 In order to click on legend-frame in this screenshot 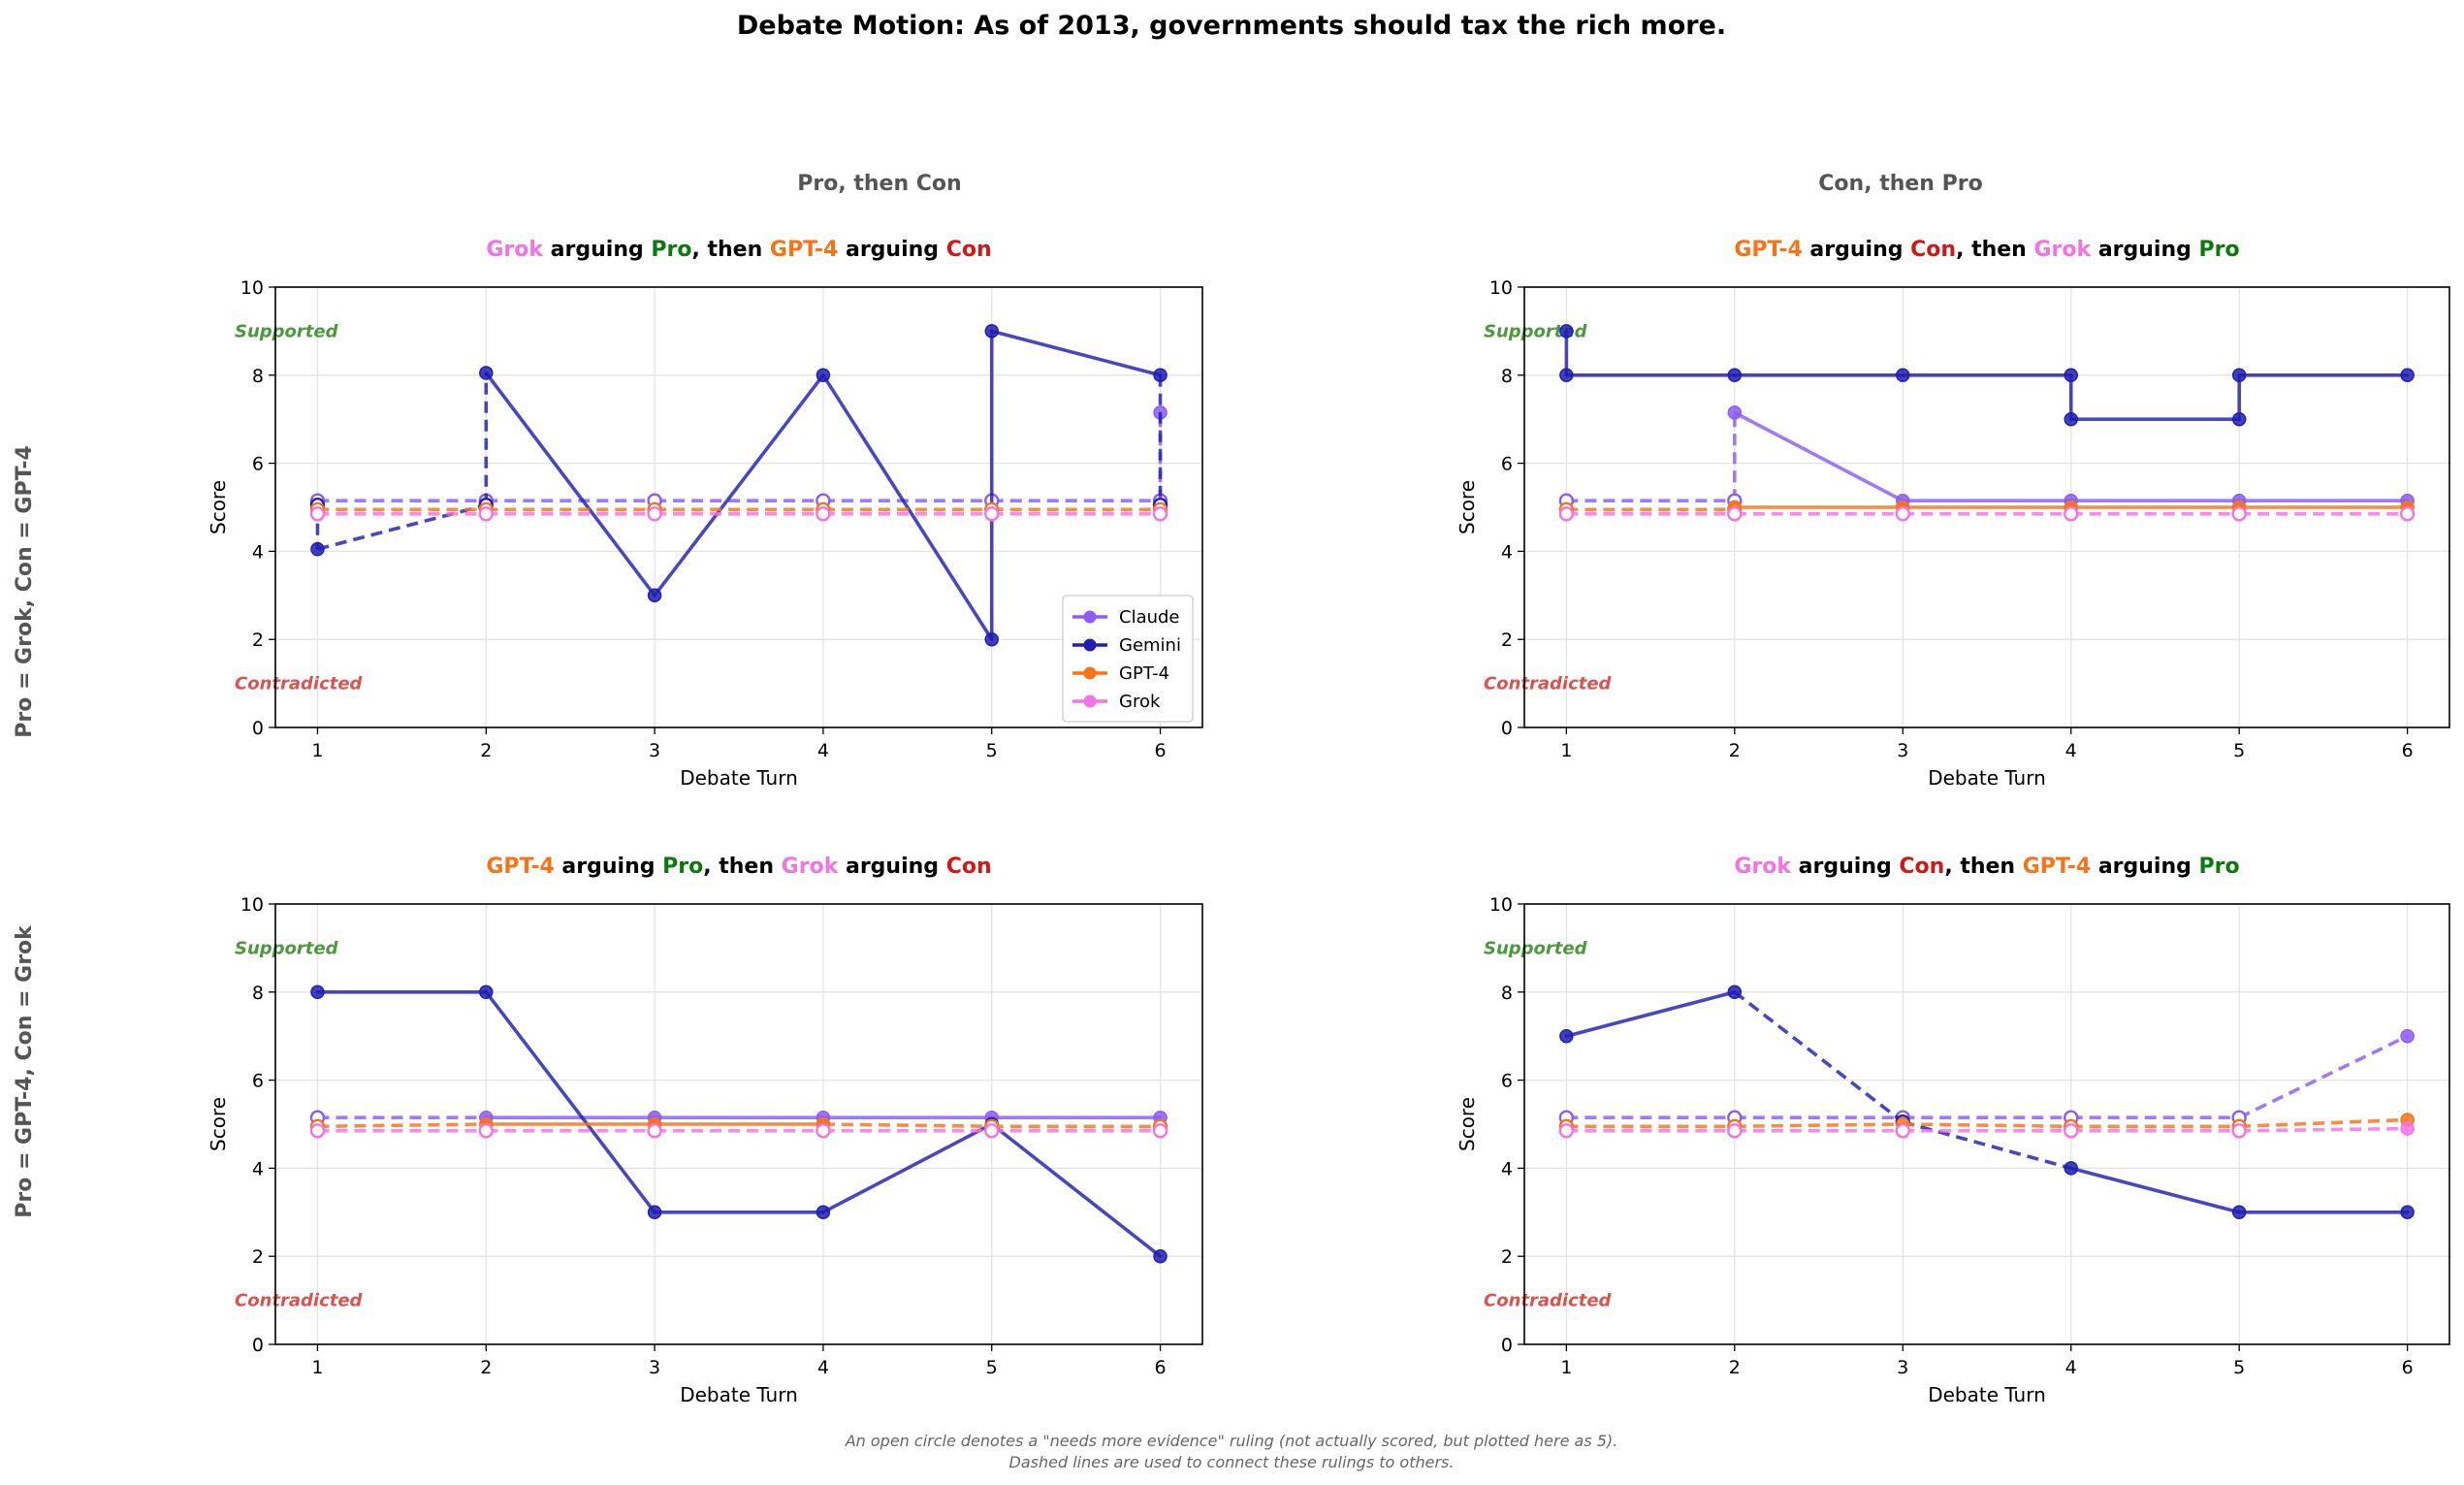, I will do `click(1128, 659)`.